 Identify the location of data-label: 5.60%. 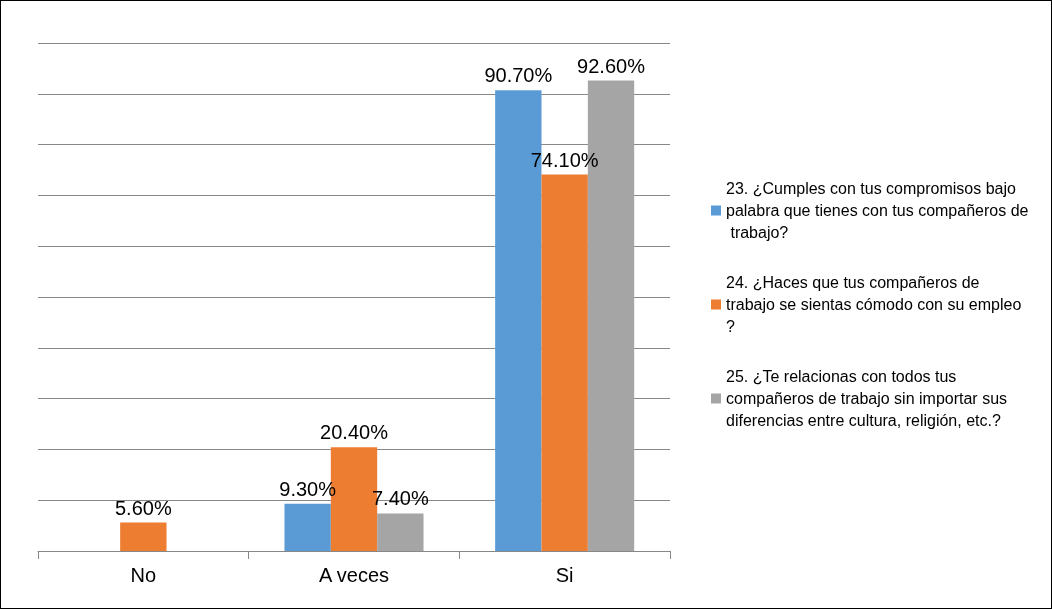
(143, 507).